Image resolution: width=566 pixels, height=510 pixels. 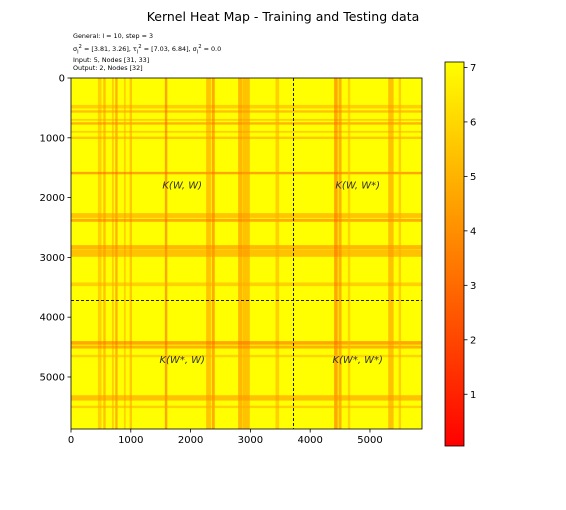 I want to click on colorbar-tick-label: 1, so click(x=473, y=395).